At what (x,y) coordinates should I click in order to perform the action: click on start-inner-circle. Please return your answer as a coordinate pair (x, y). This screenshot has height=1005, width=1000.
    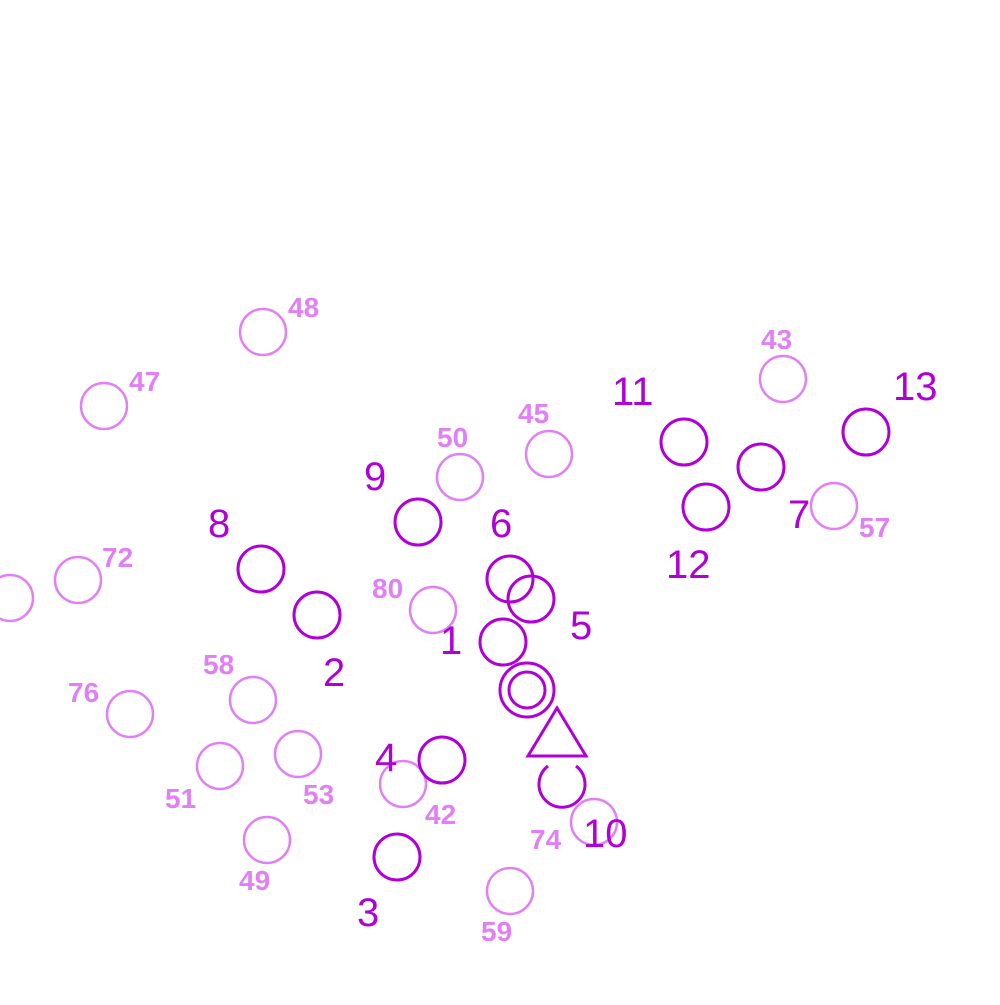
    Looking at the image, I should click on (527, 690).